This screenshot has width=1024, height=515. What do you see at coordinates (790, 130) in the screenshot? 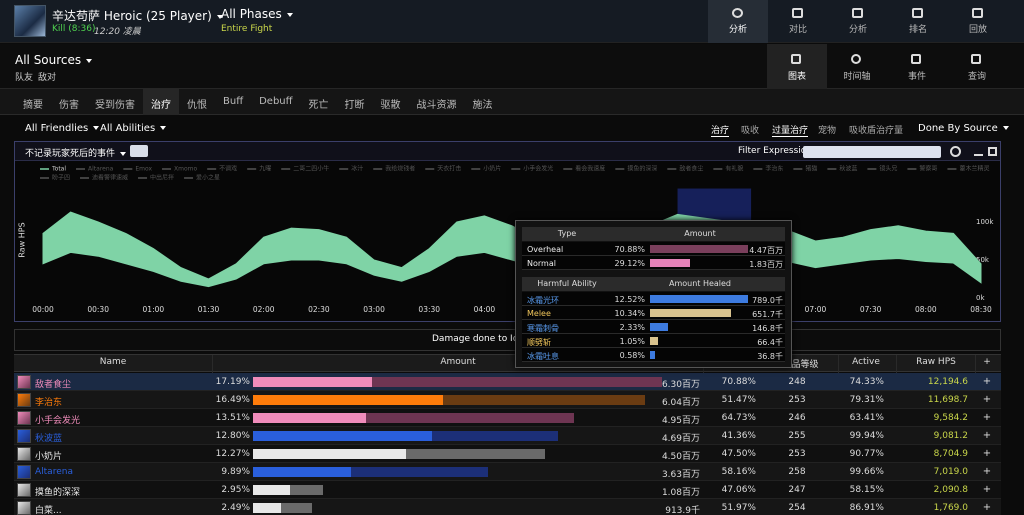
I see `metric-toggle: 过量治疗` at bounding box center [790, 130].